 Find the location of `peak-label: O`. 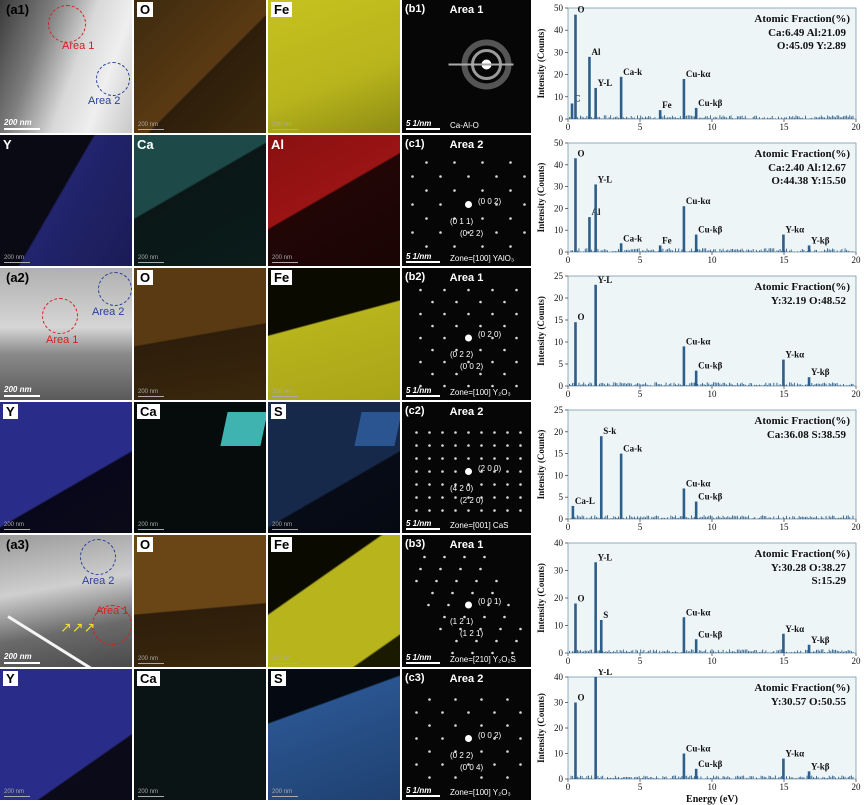

peak-label: O is located at coordinates (580, 153).